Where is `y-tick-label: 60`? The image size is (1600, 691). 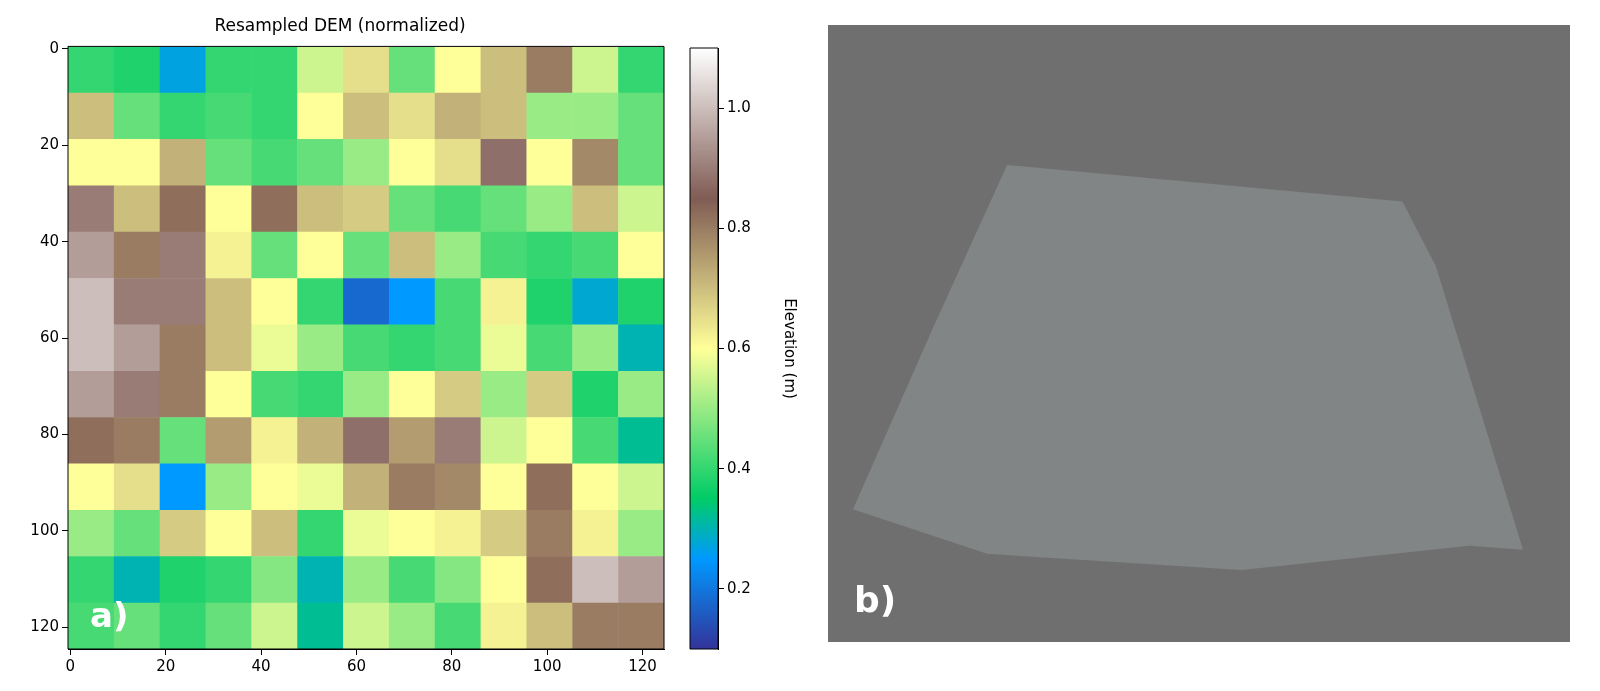
y-tick-label: 60 is located at coordinates (49, 336).